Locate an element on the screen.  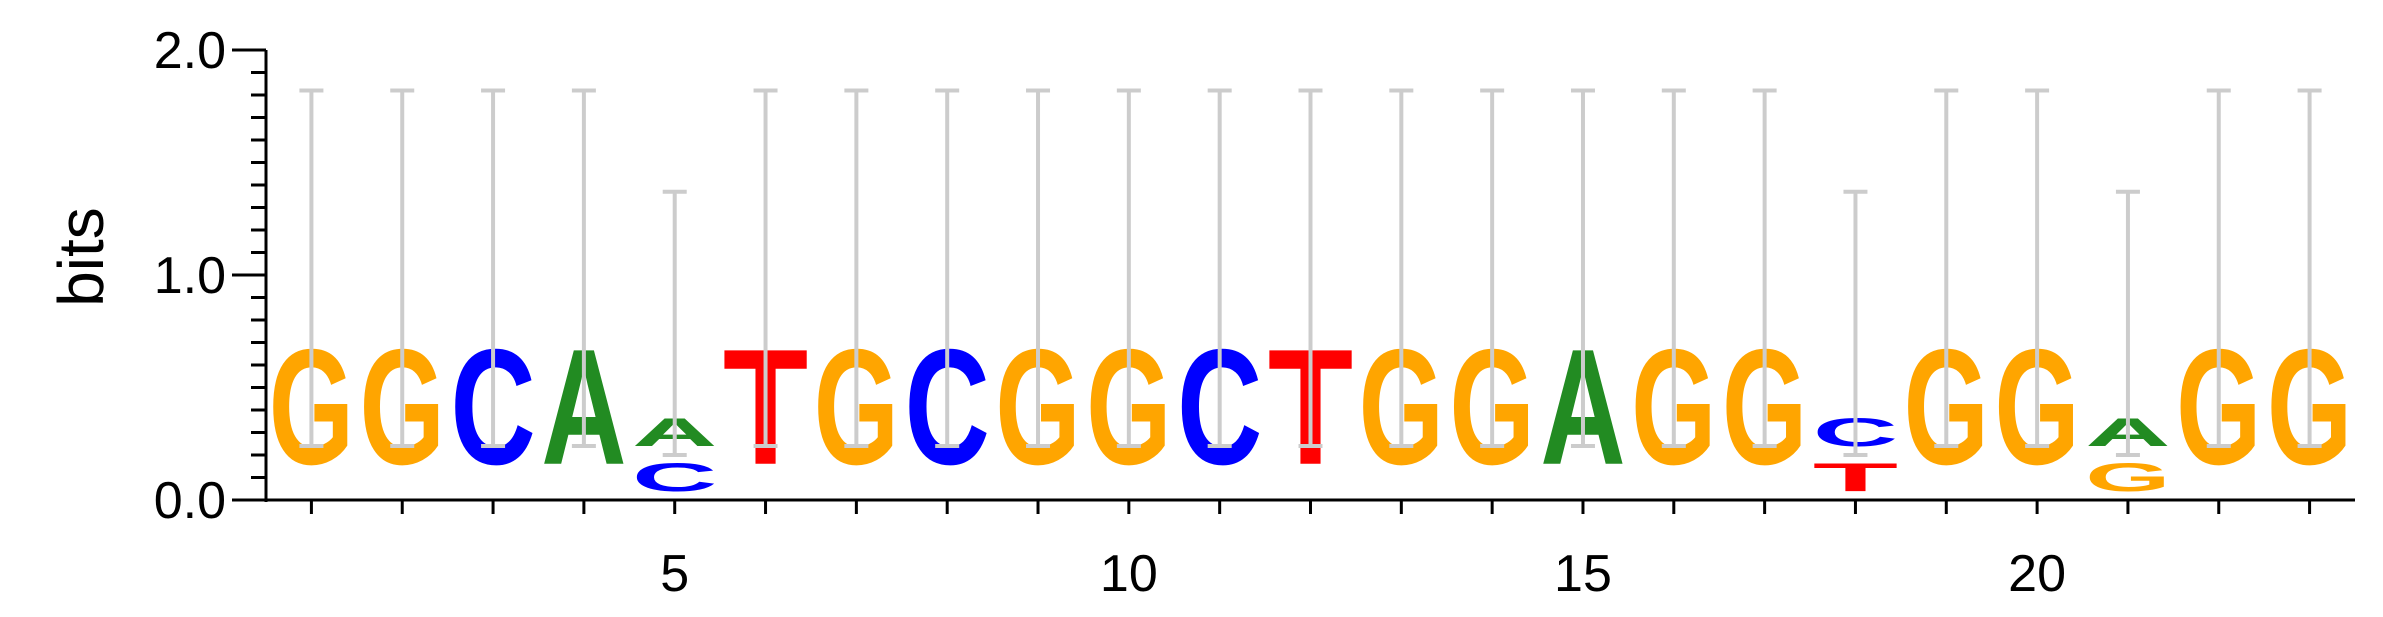
x-tick-label: 20 is located at coordinates (2037, 574).